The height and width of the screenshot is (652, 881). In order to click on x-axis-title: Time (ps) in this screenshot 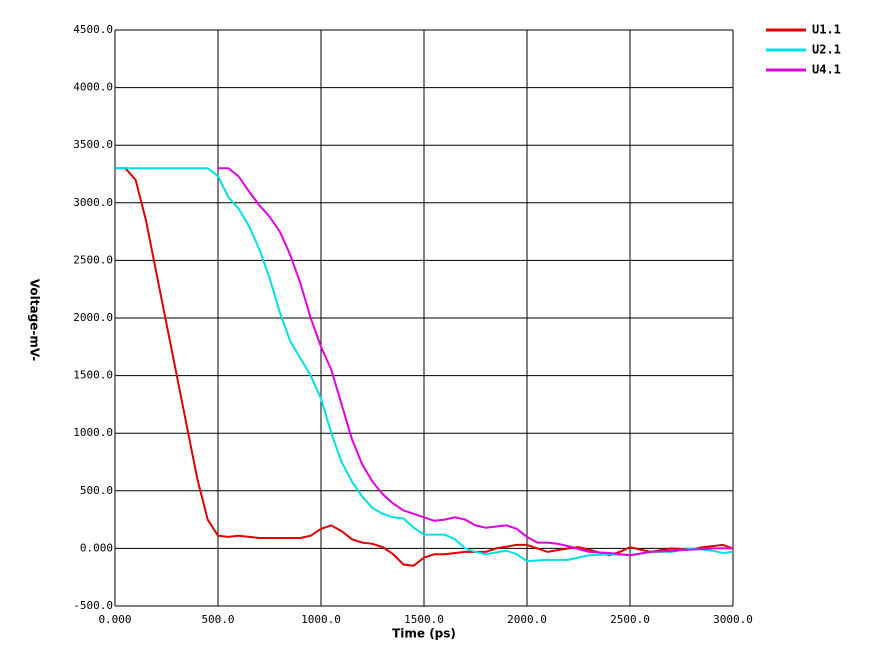, I will do `click(424, 634)`.